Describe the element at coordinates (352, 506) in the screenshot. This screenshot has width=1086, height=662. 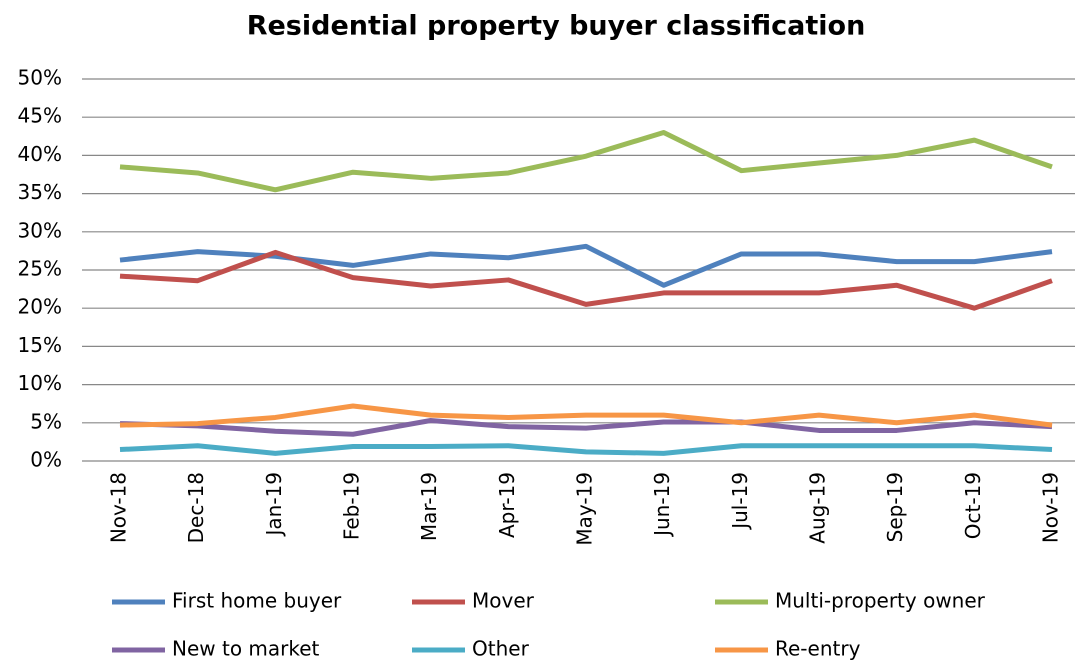
I see `x-tick-label: Feb-19` at that location.